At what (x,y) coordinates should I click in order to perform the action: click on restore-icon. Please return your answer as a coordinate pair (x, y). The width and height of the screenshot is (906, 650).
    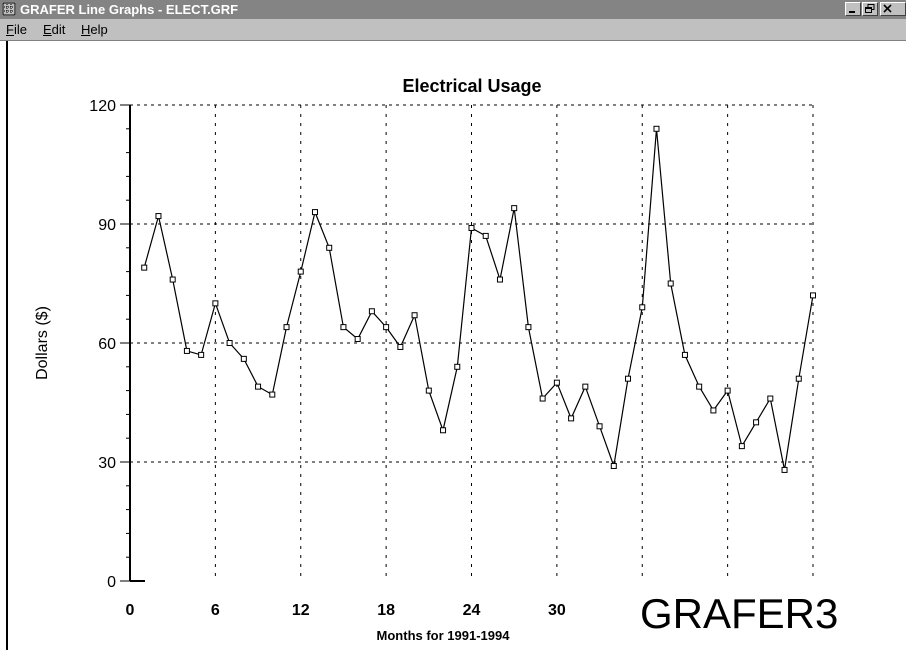
    Looking at the image, I should click on (870, 8).